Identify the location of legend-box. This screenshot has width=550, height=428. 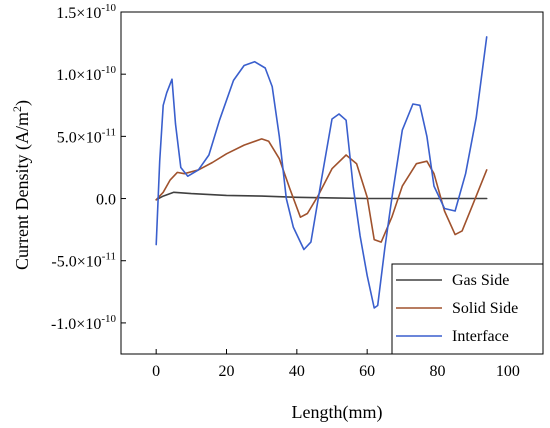
(467, 309).